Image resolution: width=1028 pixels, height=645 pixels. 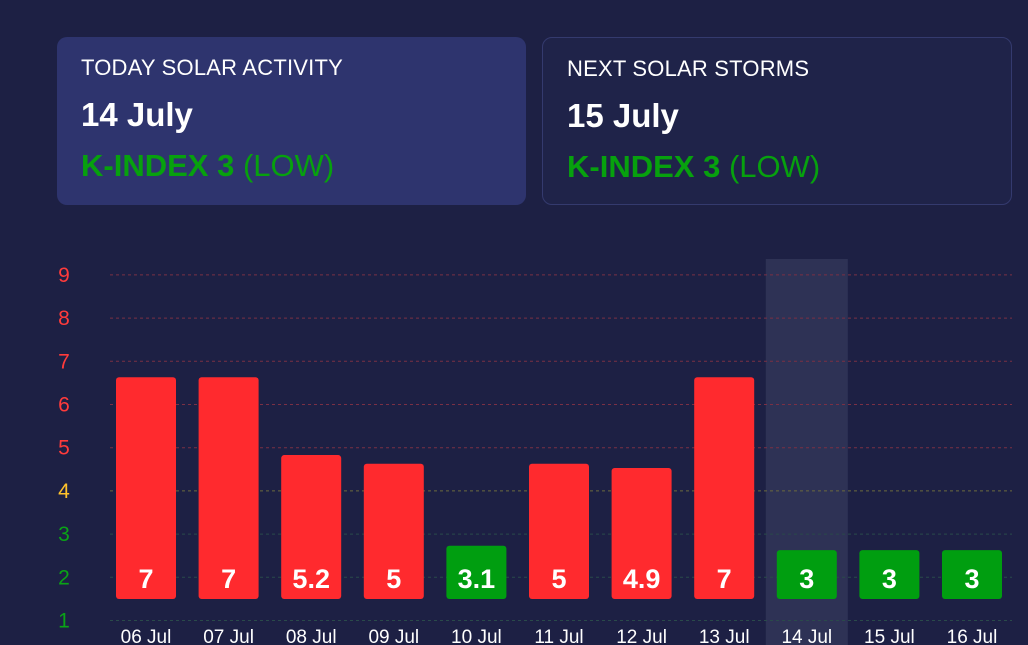 What do you see at coordinates (64, 361) in the screenshot?
I see `y-tick-label-7: 7` at bounding box center [64, 361].